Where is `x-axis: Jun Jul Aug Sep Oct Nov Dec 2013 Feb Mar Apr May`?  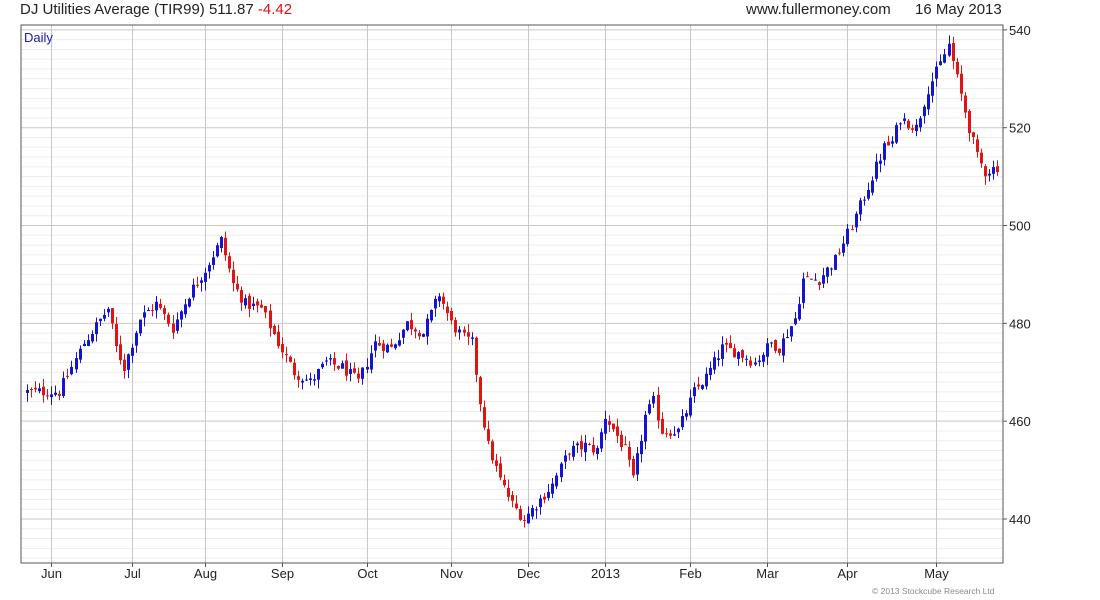
x-axis: Jun Jul Aug Sep Oct Nov Dec 2013 Feb Mar Apr May is located at coordinates (495, 572).